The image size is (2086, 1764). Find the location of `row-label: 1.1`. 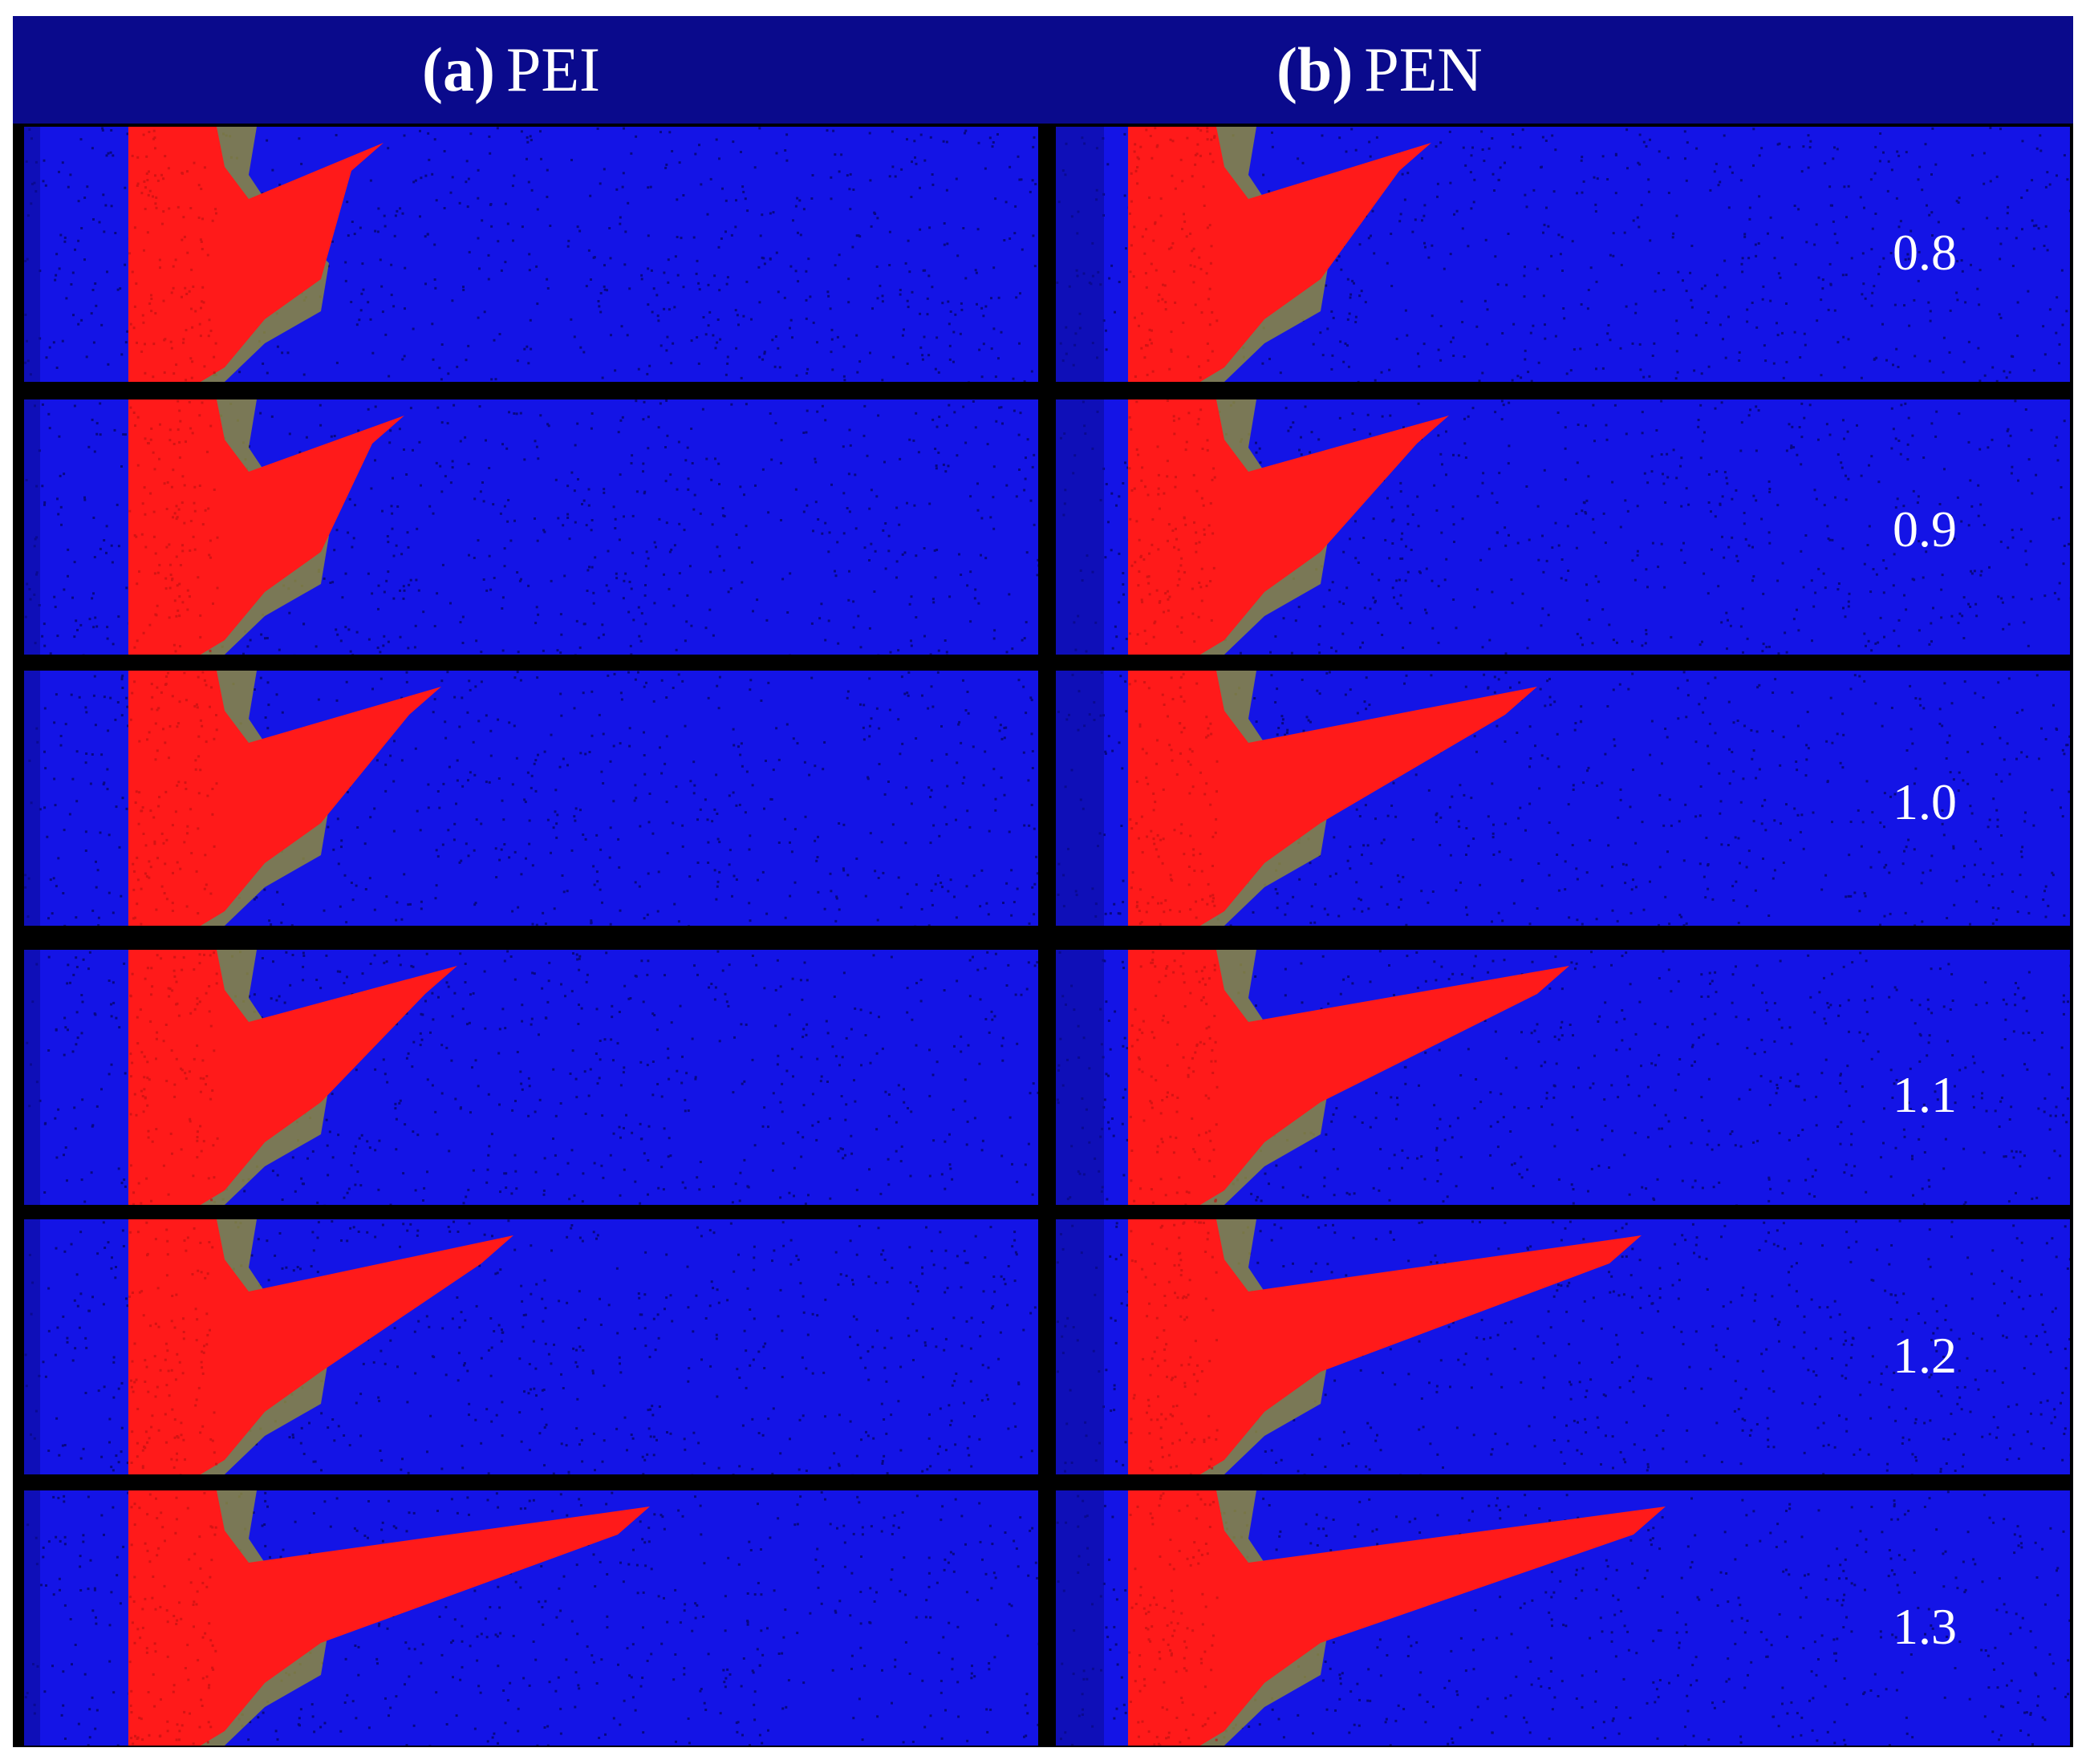

row-label: 1.1 is located at coordinates (1925, 1095).